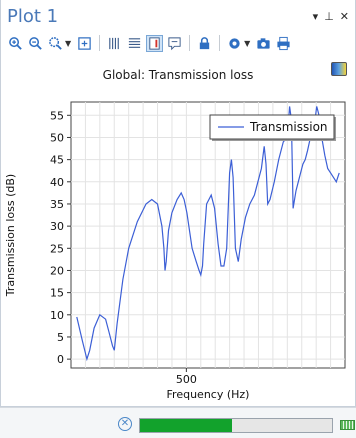 The height and width of the screenshot is (438, 356). I want to click on pin-icon: ⊥, so click(329, 16).